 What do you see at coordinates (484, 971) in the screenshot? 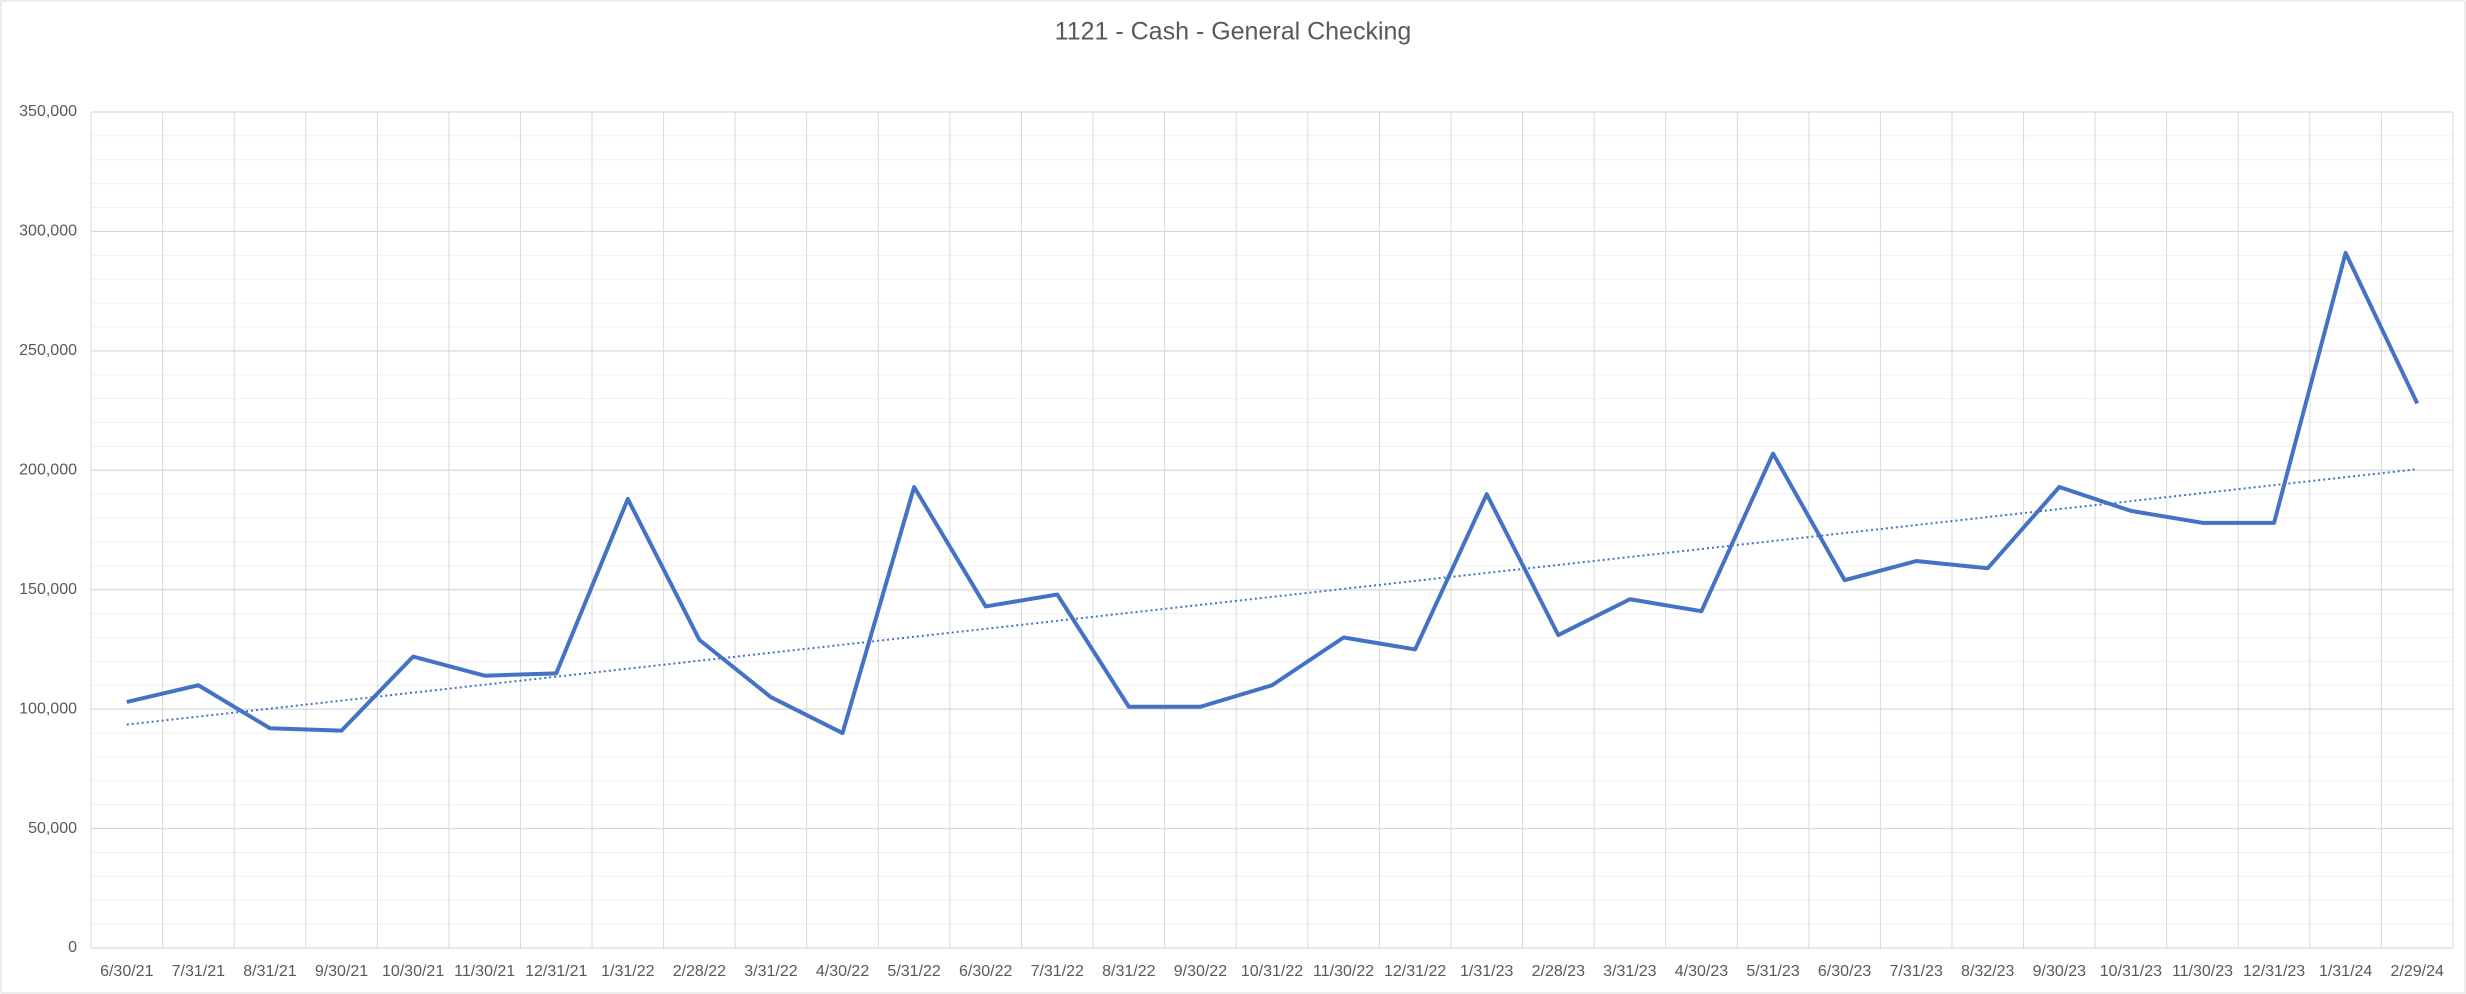
I see `x-tick-label: 11/30/21` at bounding box center [484, 971].